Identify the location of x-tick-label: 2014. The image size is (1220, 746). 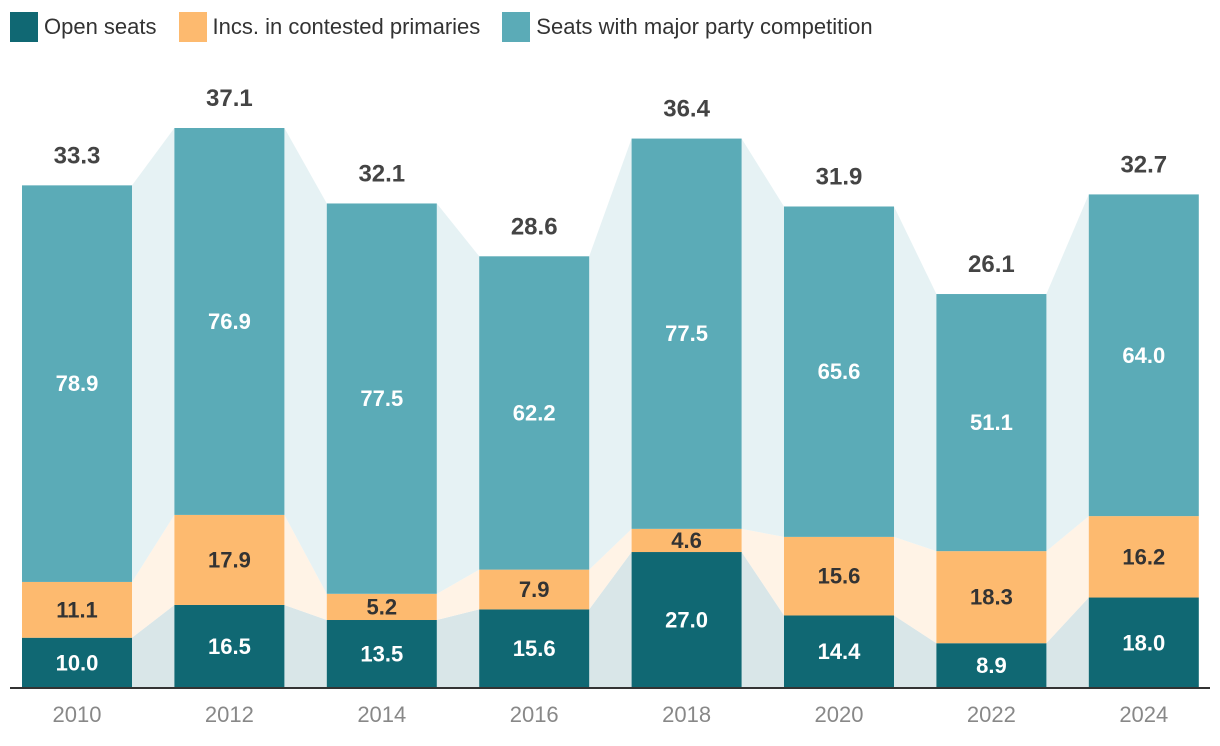
(381, 714).